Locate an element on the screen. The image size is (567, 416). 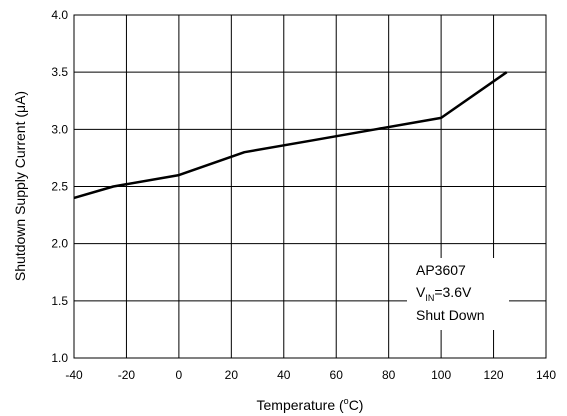
x-tick-label: 0 is located at coordinates (179, 375).